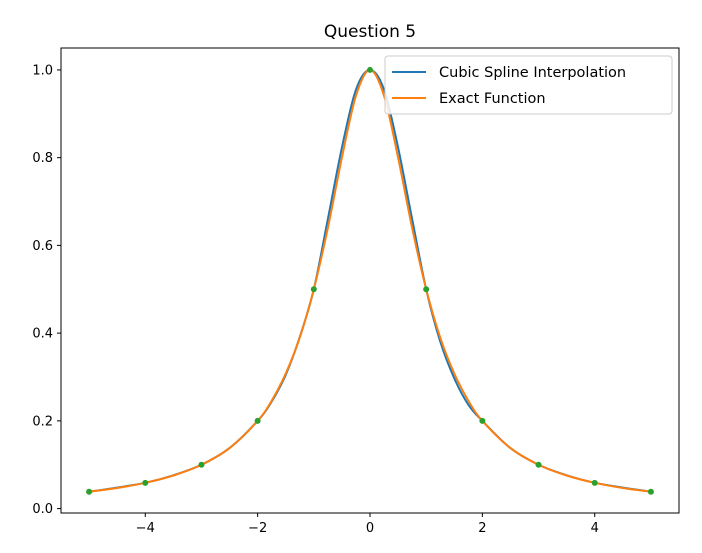 Image resolution: width=702 pixels, height=553 pixels. Describe the element at coordinates (42, 158) in the screenshot. I see `y-tick-label: 0.8` at that location.